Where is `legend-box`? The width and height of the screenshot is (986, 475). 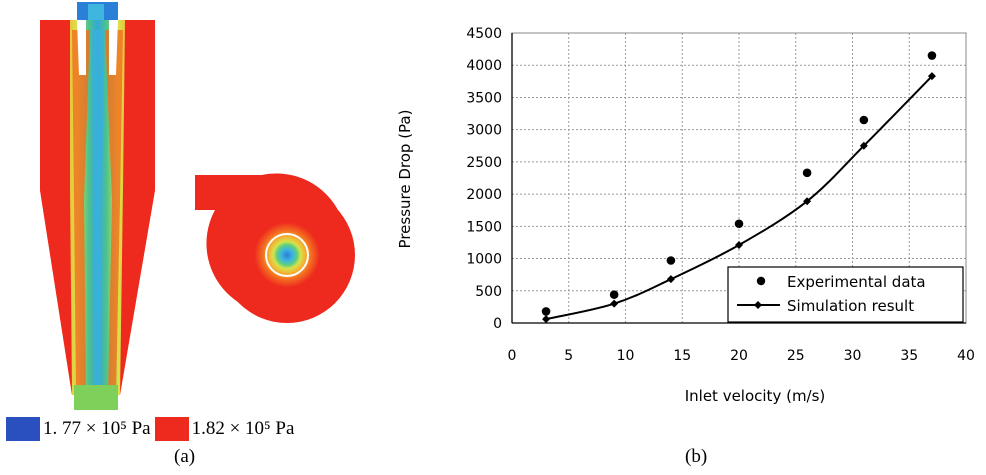 legend-box is located at coordinates (845, 294).